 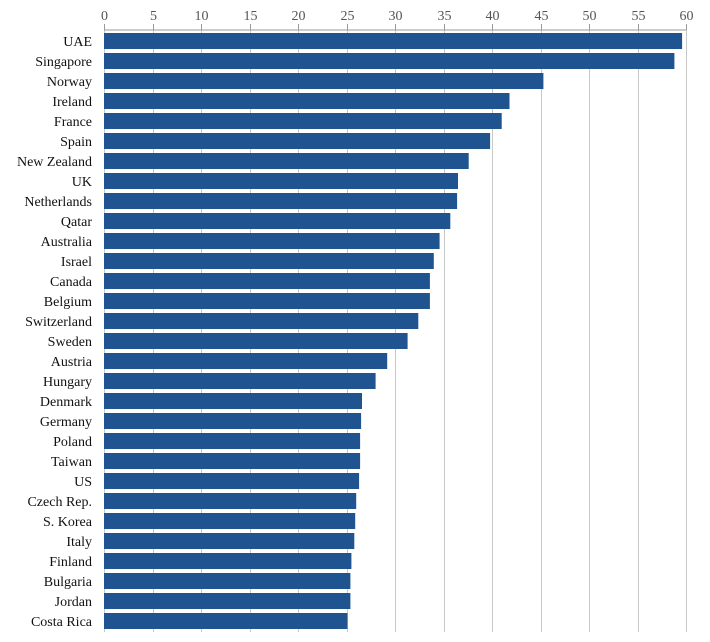 What do you see at coordinates (76, 142) in the screenshot?
I see `category-label: Spain` at bounding box center [76, 142].